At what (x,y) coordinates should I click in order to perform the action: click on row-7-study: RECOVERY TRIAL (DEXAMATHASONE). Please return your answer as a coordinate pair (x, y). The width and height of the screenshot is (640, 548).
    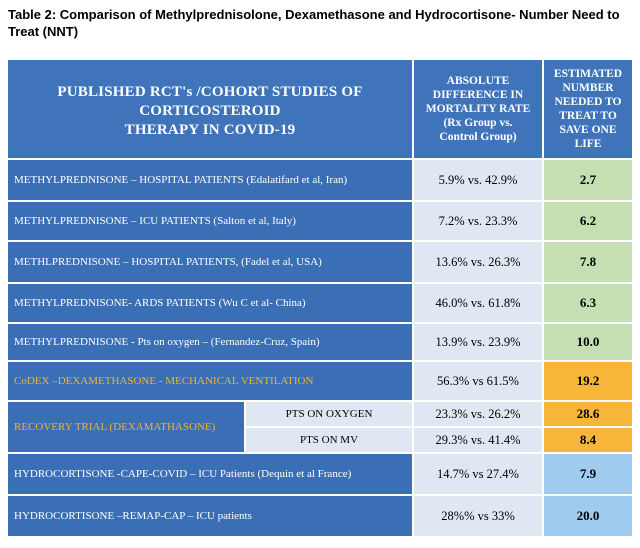
    Looking at the image, I should click on (126, 427).